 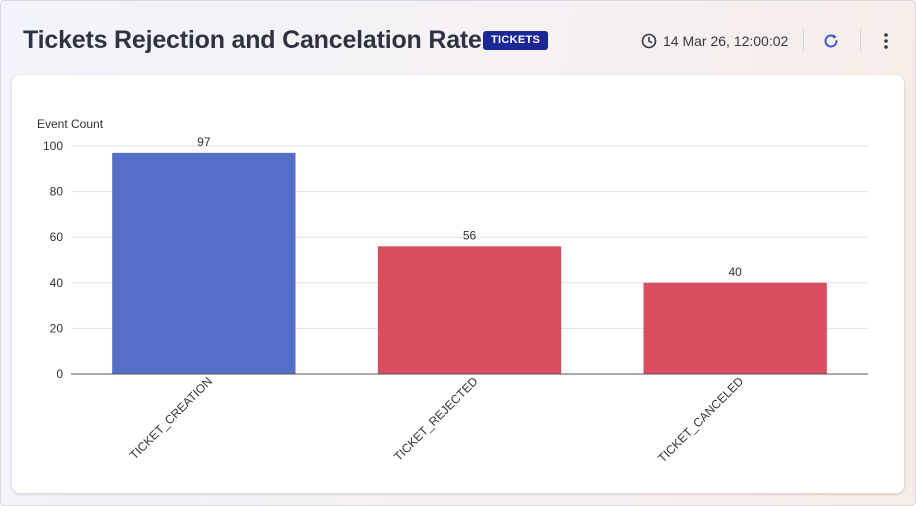 What do you see at coordinates (57, 328) in the screenshot?
I see `y-tick-label: 20` at bounding box center [57, 328].